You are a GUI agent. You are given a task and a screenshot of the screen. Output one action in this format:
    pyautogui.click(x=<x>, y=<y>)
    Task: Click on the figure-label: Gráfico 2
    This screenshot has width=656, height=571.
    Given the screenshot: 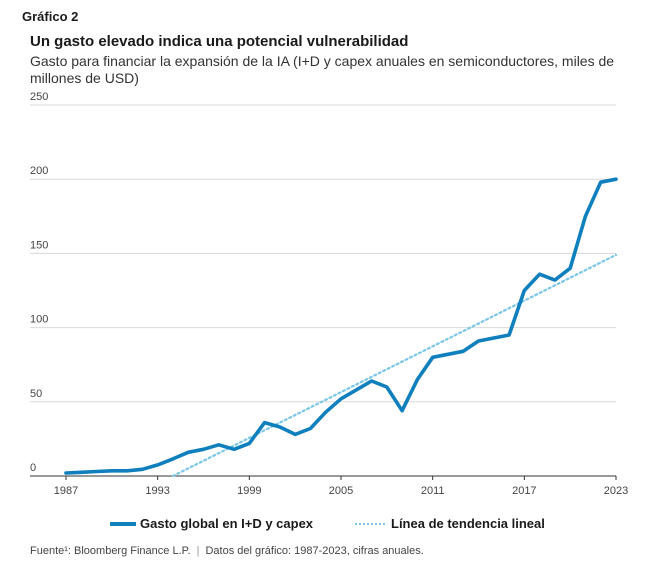 What is the action you would take?
    pyautogui.click(x=50, y=16)
    